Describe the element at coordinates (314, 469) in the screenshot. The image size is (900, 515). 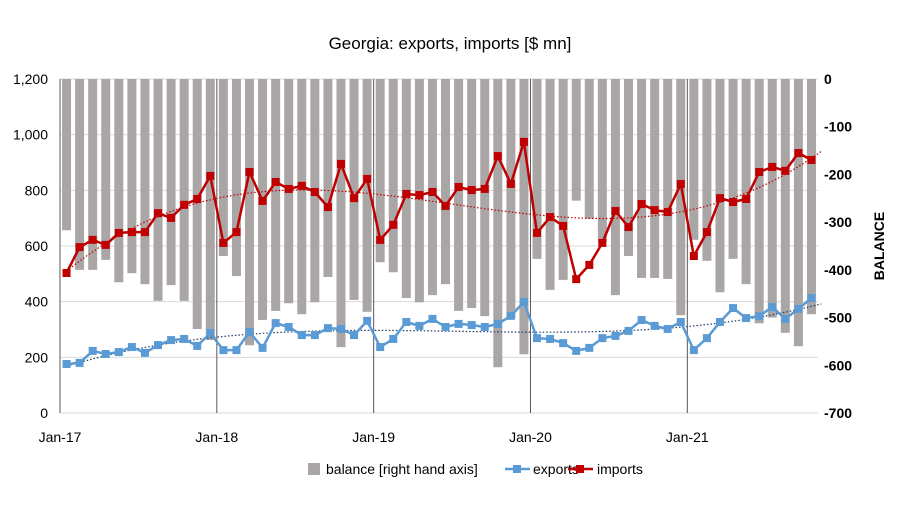
I see `legend-balance-swatch` at that location.